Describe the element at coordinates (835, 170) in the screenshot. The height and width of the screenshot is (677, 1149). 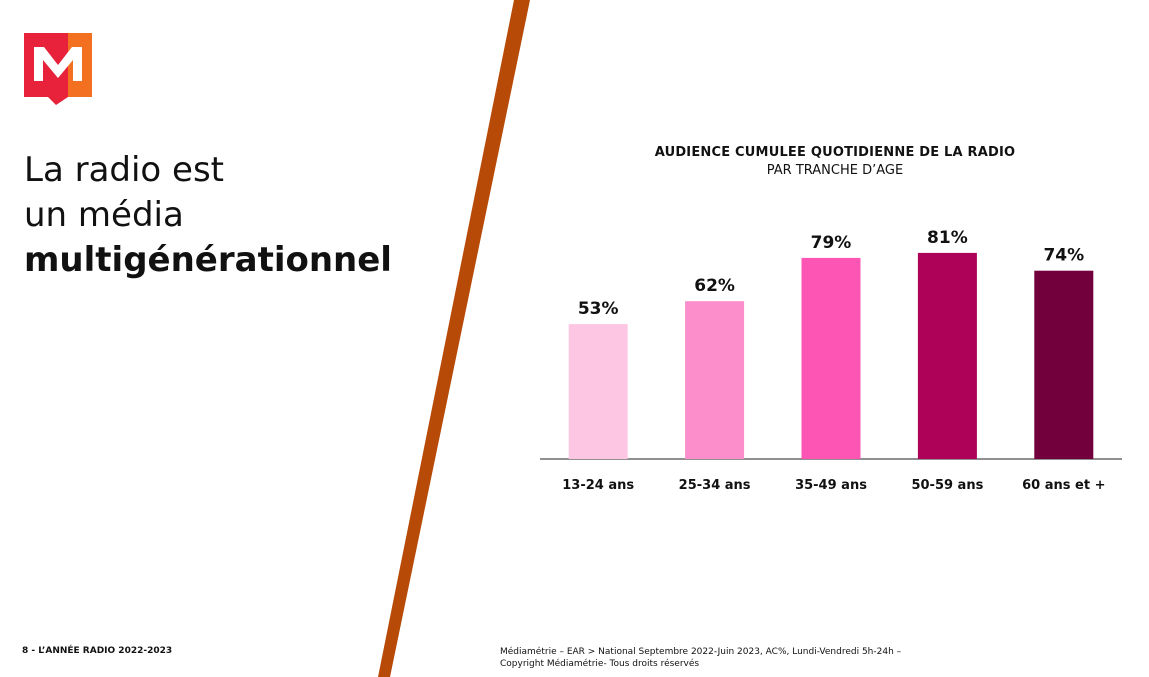
I see `chart-subtitle: PAR TRANCHE D’AGE` at that location.